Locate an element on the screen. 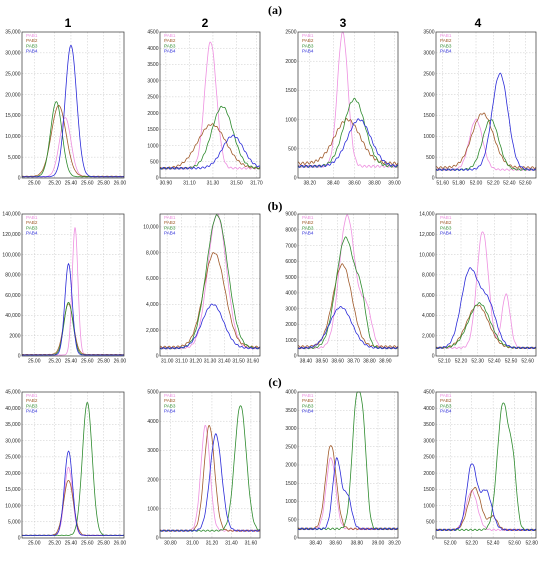 Image resolution: width=550 pixels, height=563 pixels. y-tick-label: 15,000 is located at coordinates (13, 116).